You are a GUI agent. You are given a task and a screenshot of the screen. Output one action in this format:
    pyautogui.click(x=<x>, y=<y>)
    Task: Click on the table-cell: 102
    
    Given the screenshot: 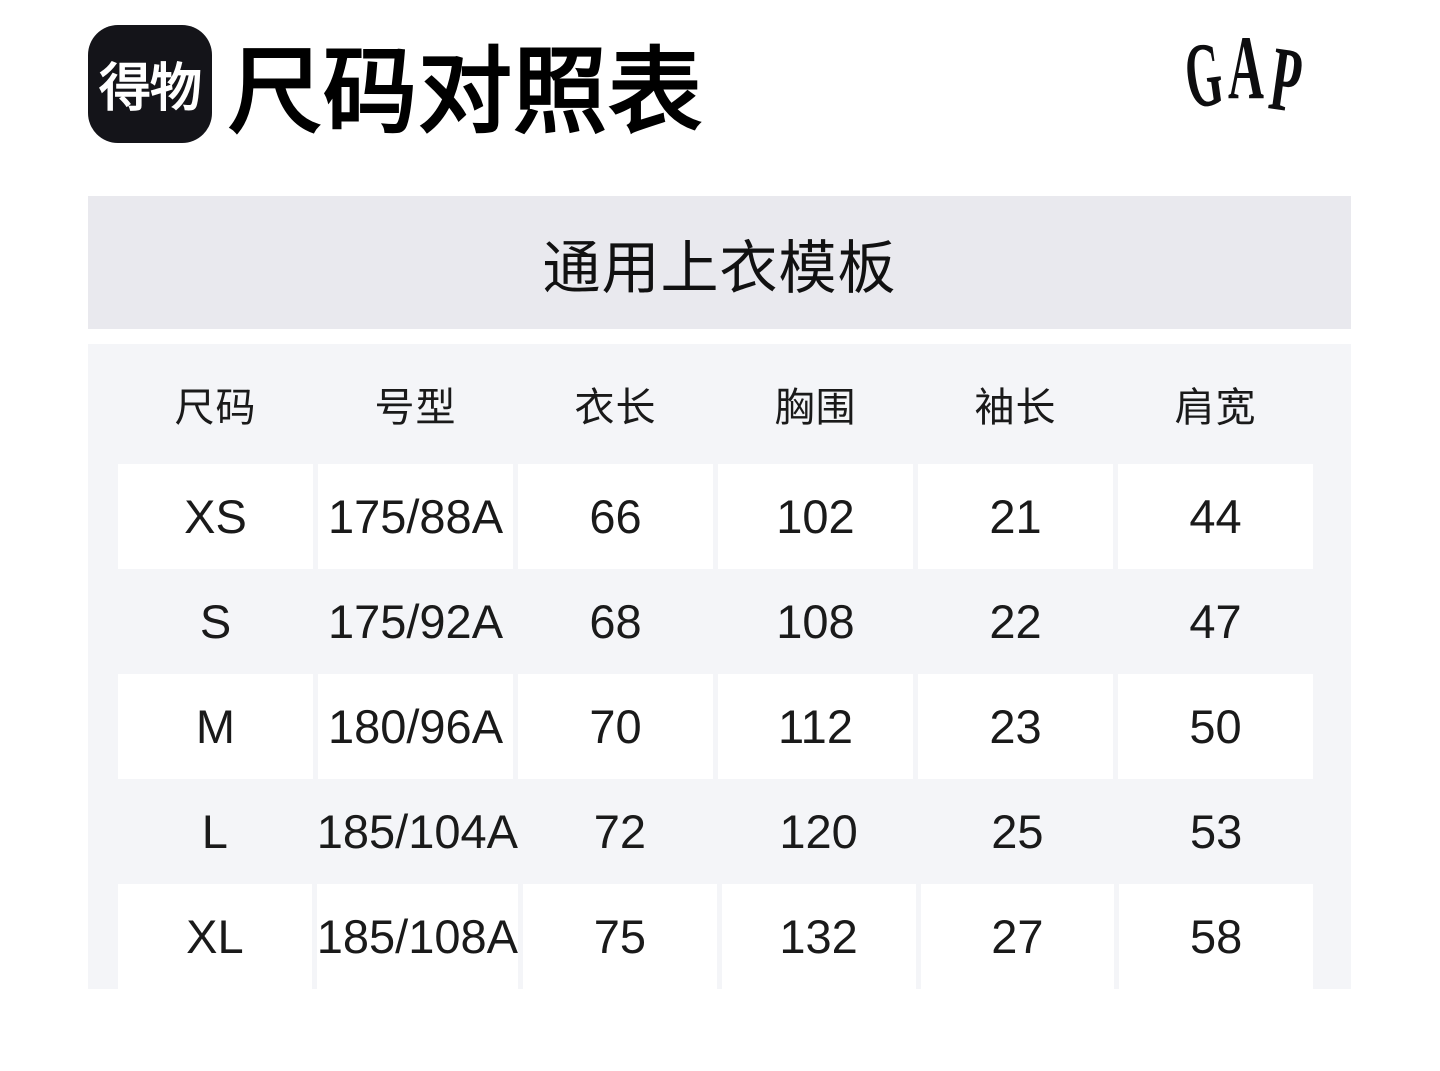 What is the action you would take?
    pyautogui.click(x=815, y=516)
    